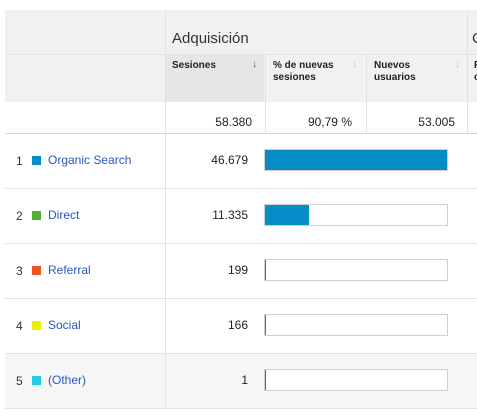 The height and width of the screenshot is (420, 477). I want to click on column-header-sessions: Sesiones ↓, so click(215, 78).